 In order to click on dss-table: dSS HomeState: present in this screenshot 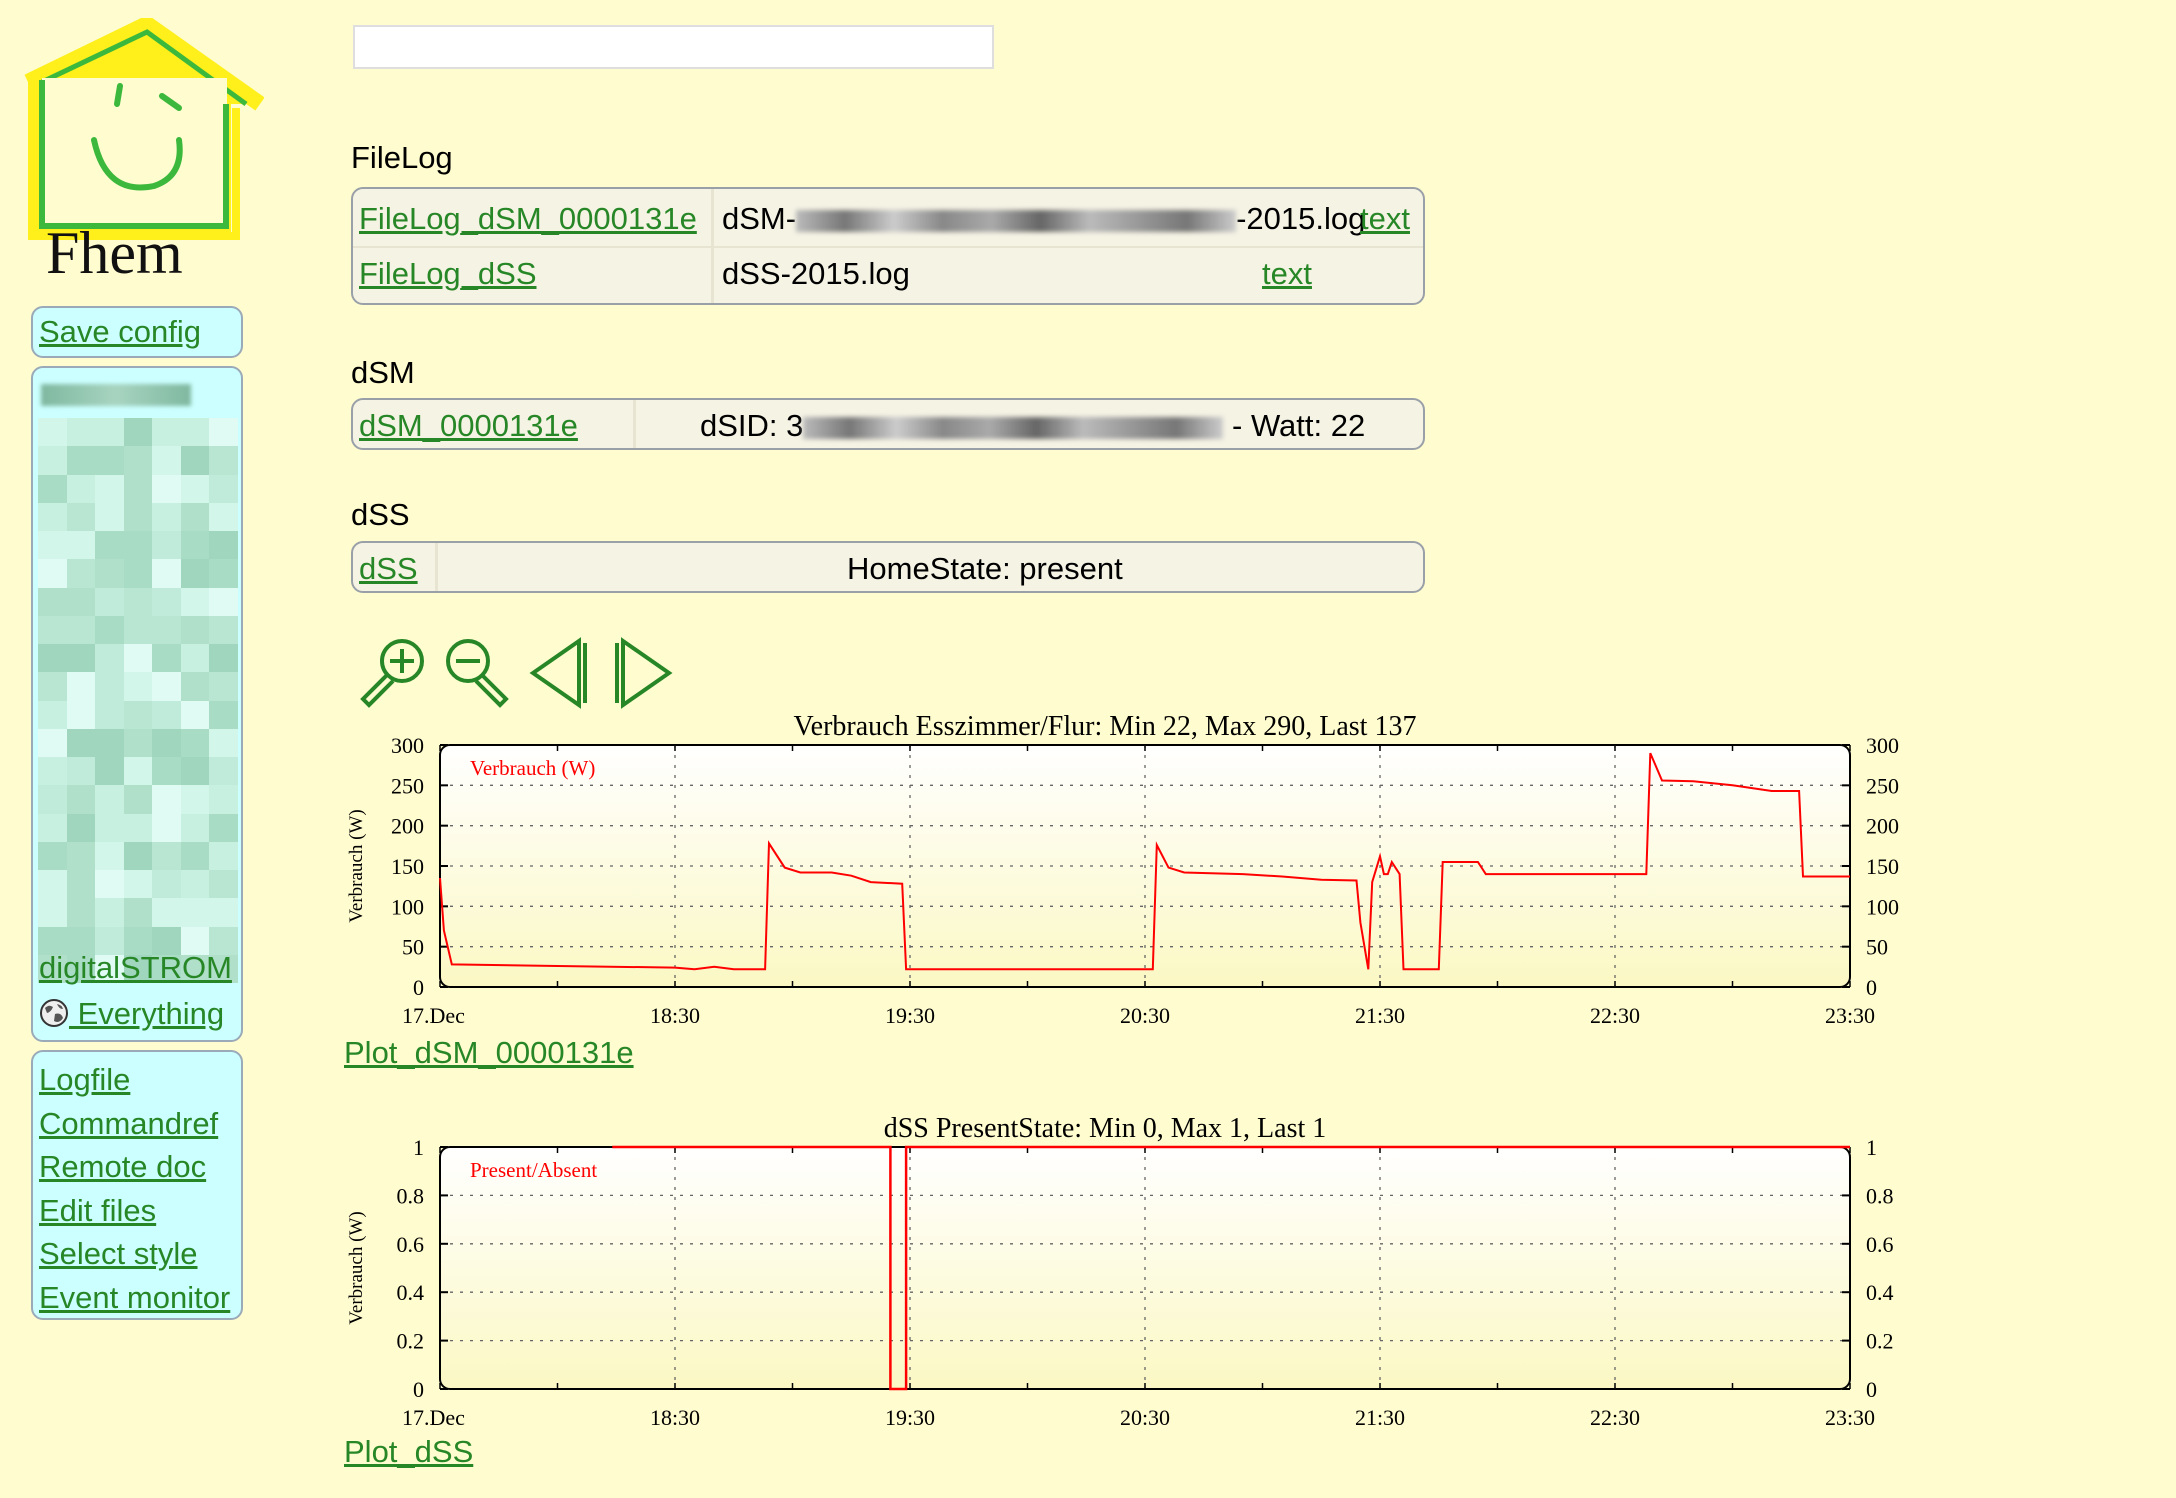, I will do `click(888, 567)`.